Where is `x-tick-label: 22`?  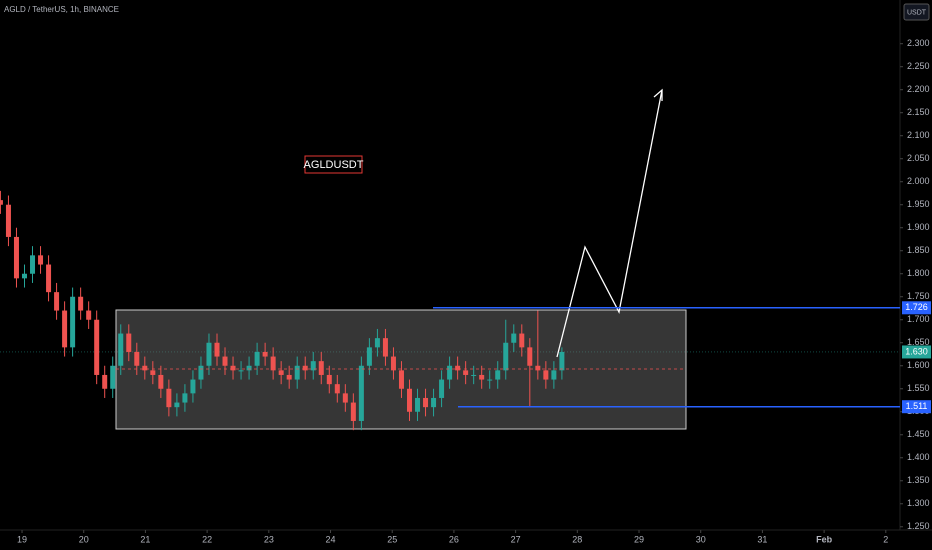 x-tick-label: 22 is located at coordinates (207, 539).